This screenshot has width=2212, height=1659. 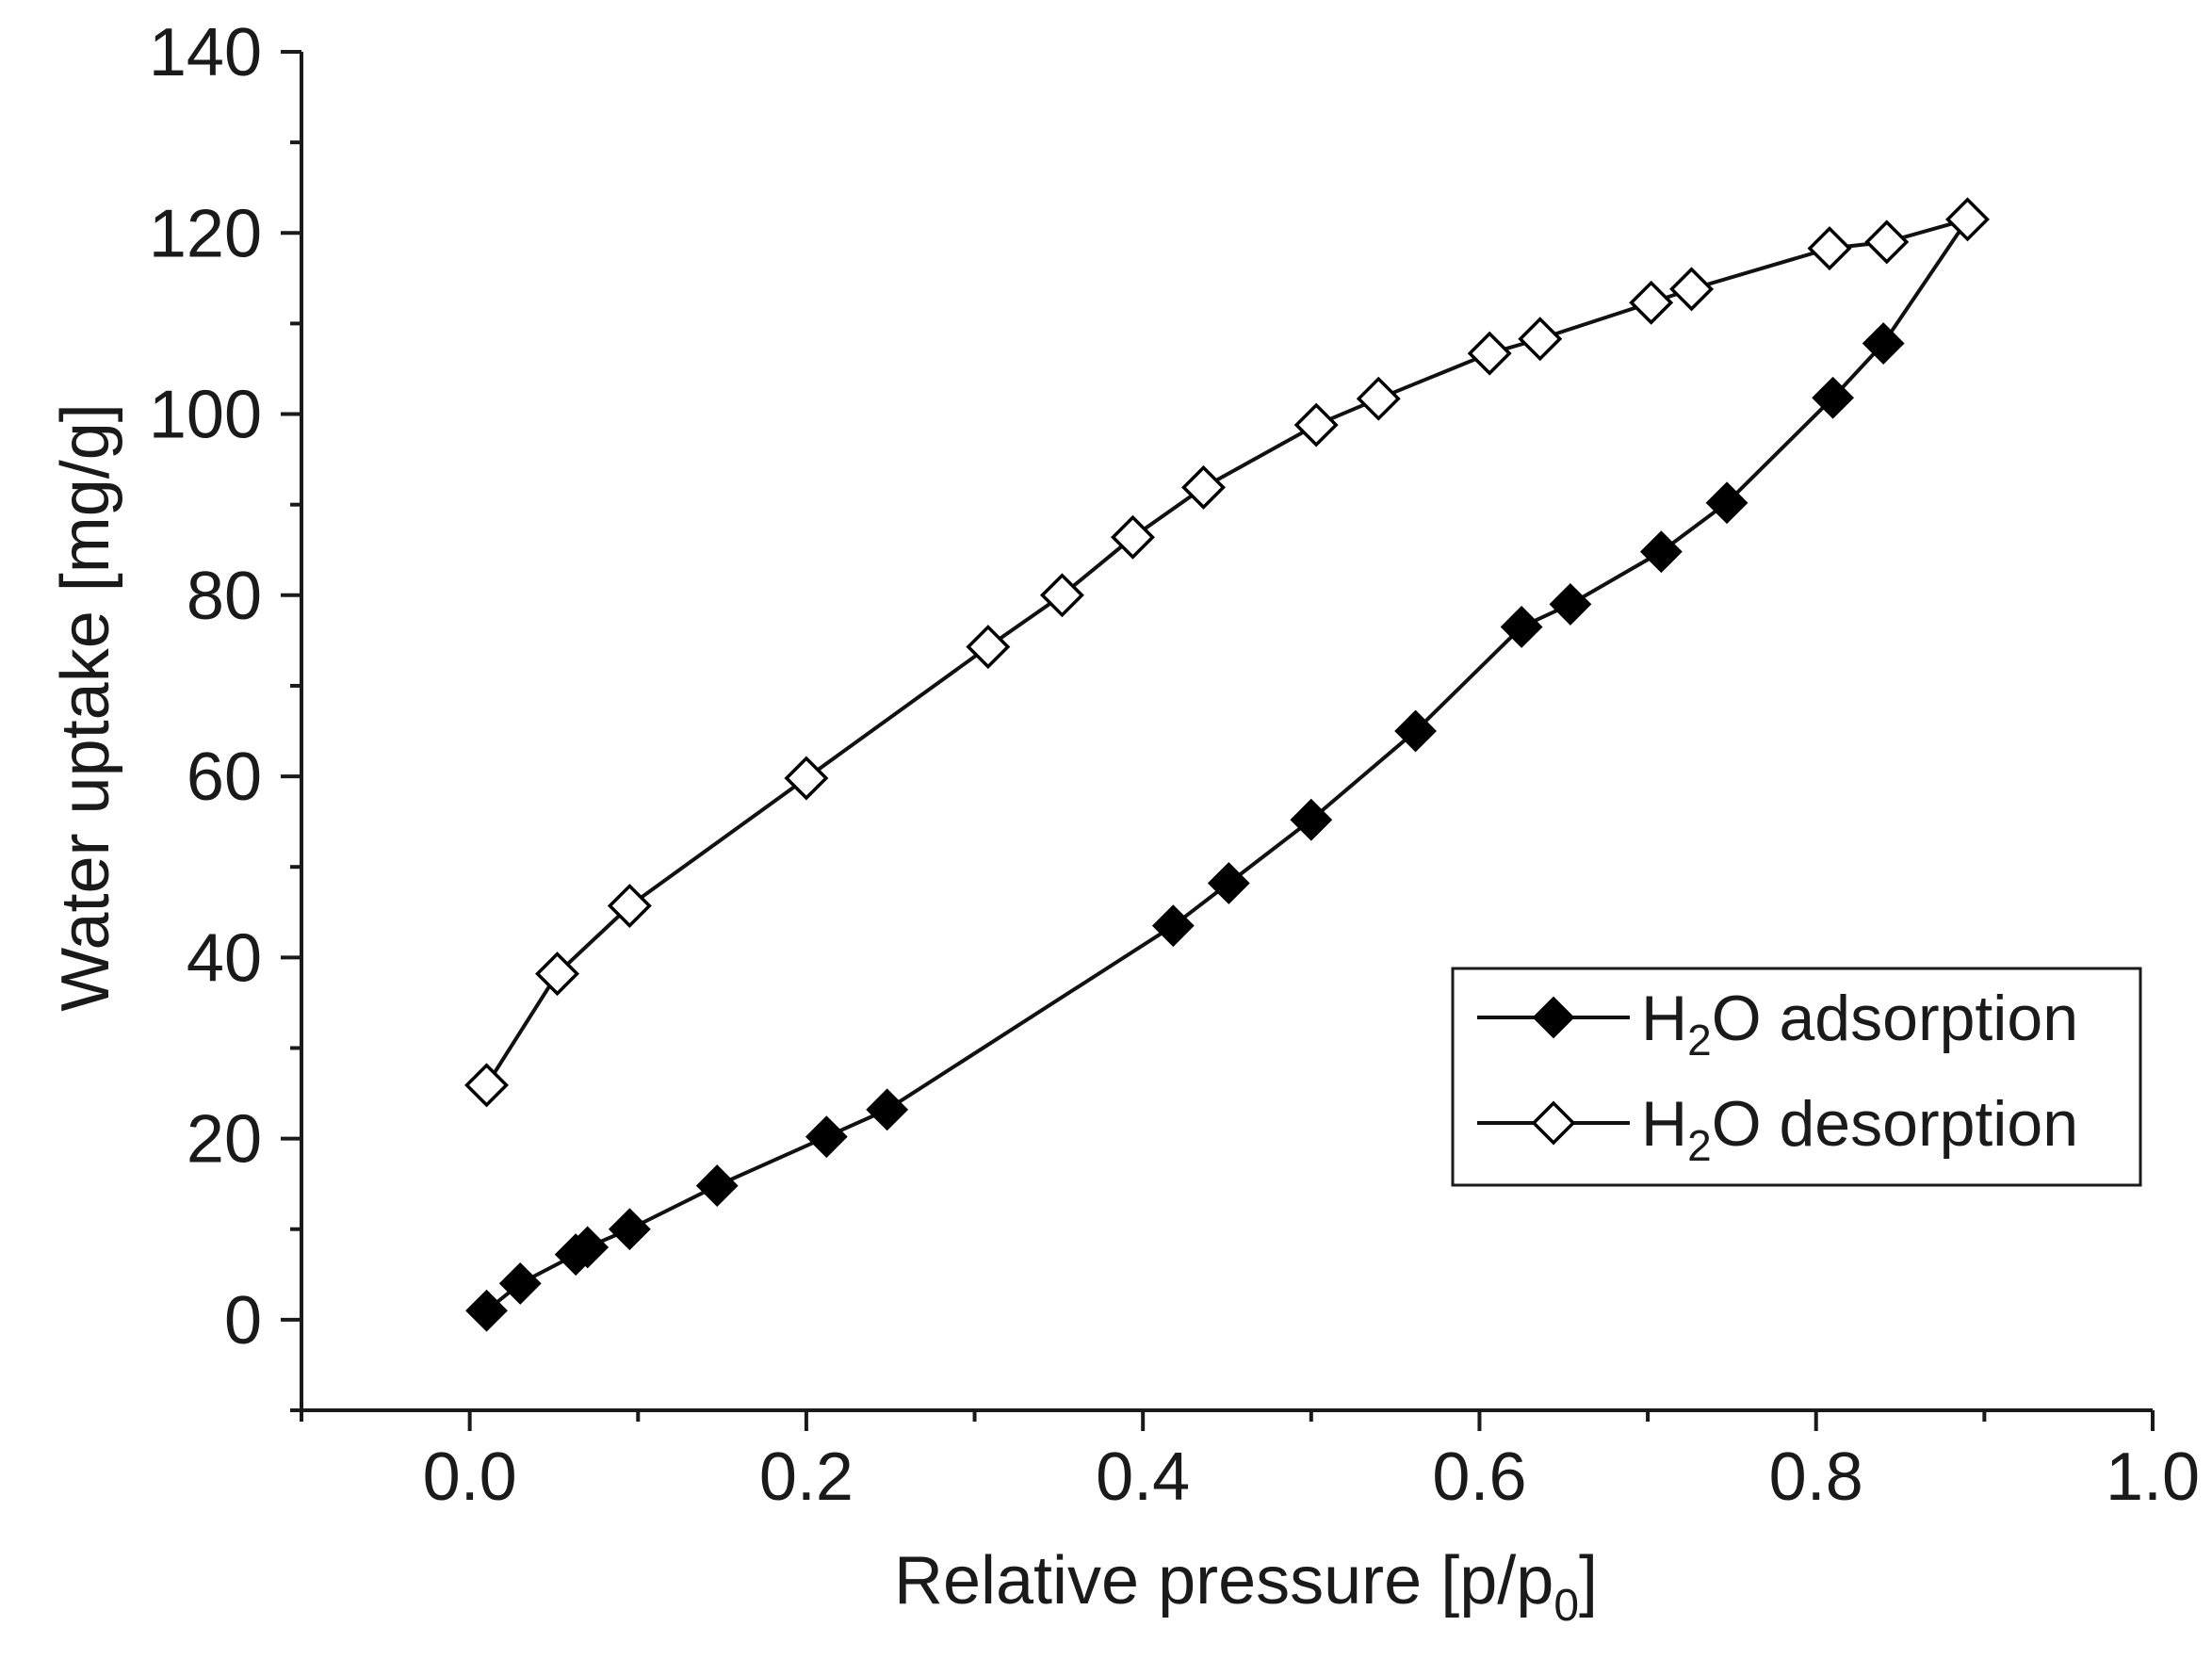 I want to click on x-tick-label: 1.0, so click(x=2153, y=1477).